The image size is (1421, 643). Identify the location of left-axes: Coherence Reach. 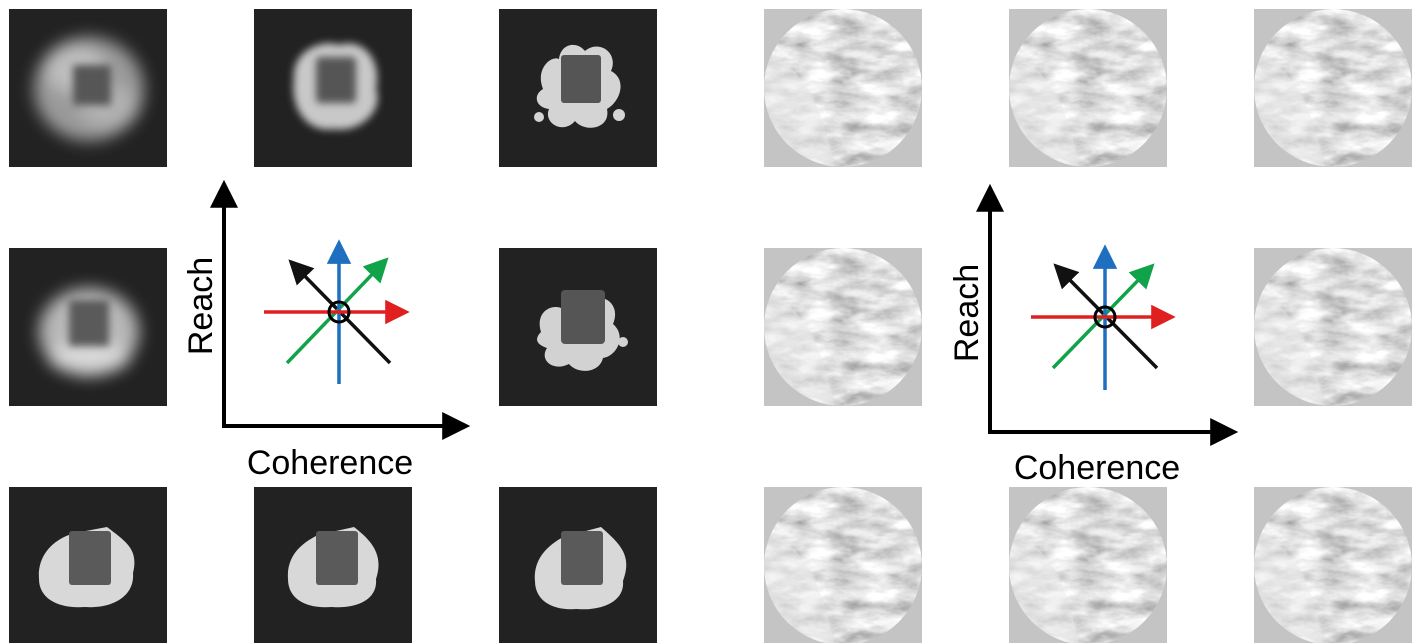
(326, 330).